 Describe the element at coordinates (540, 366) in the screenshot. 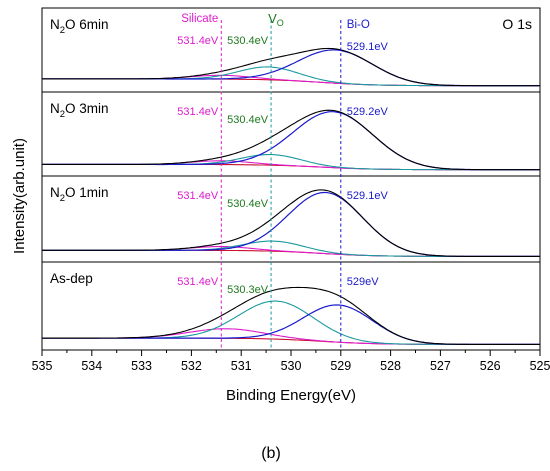

I see `x-tick-label: 525` at that location.